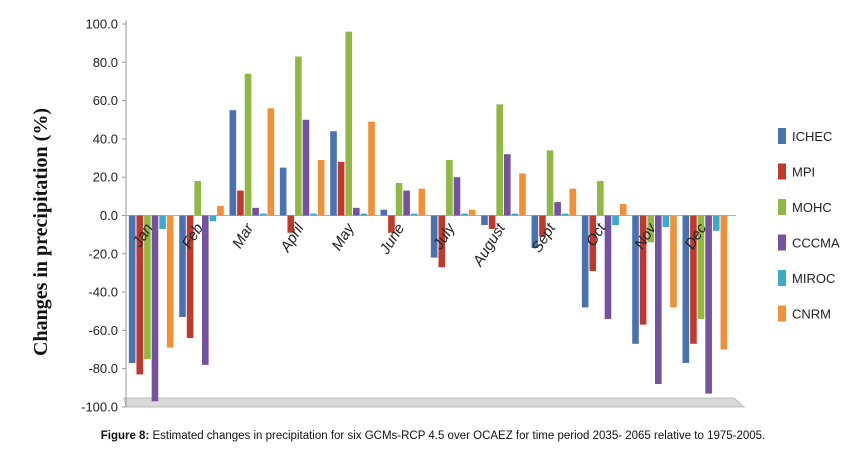  What do you see at coordinates (220, 210) in the screenshot?
I see `bar-cnrm-feb` at bounding box center [220, 210].